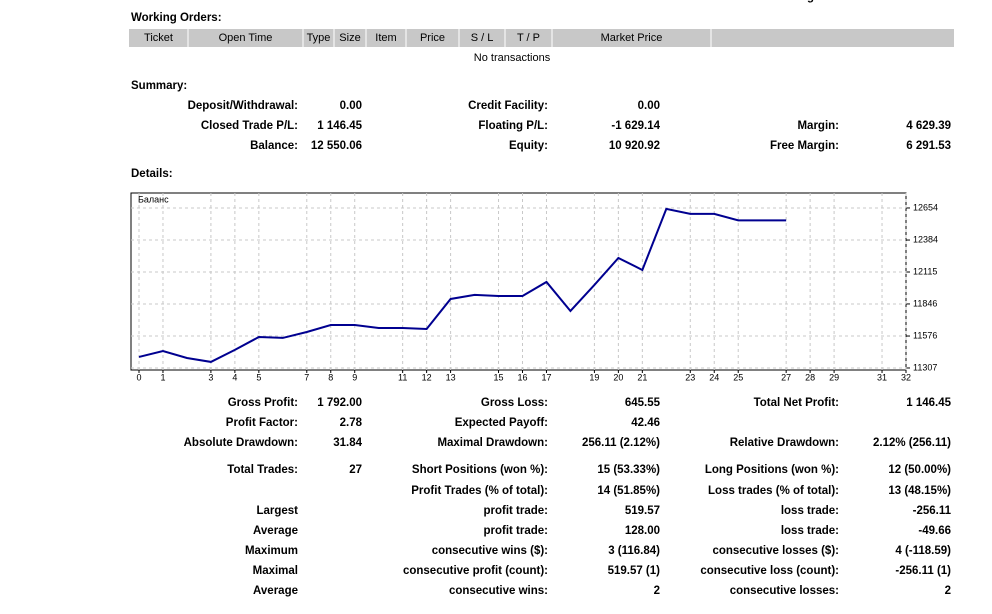 The width and height of the screenshot is (992, 614). What do you see at coordinates (923, 551) in the screenshot?
I see `field-value: 4 (-118.59)` at bounding box center [923, 551].